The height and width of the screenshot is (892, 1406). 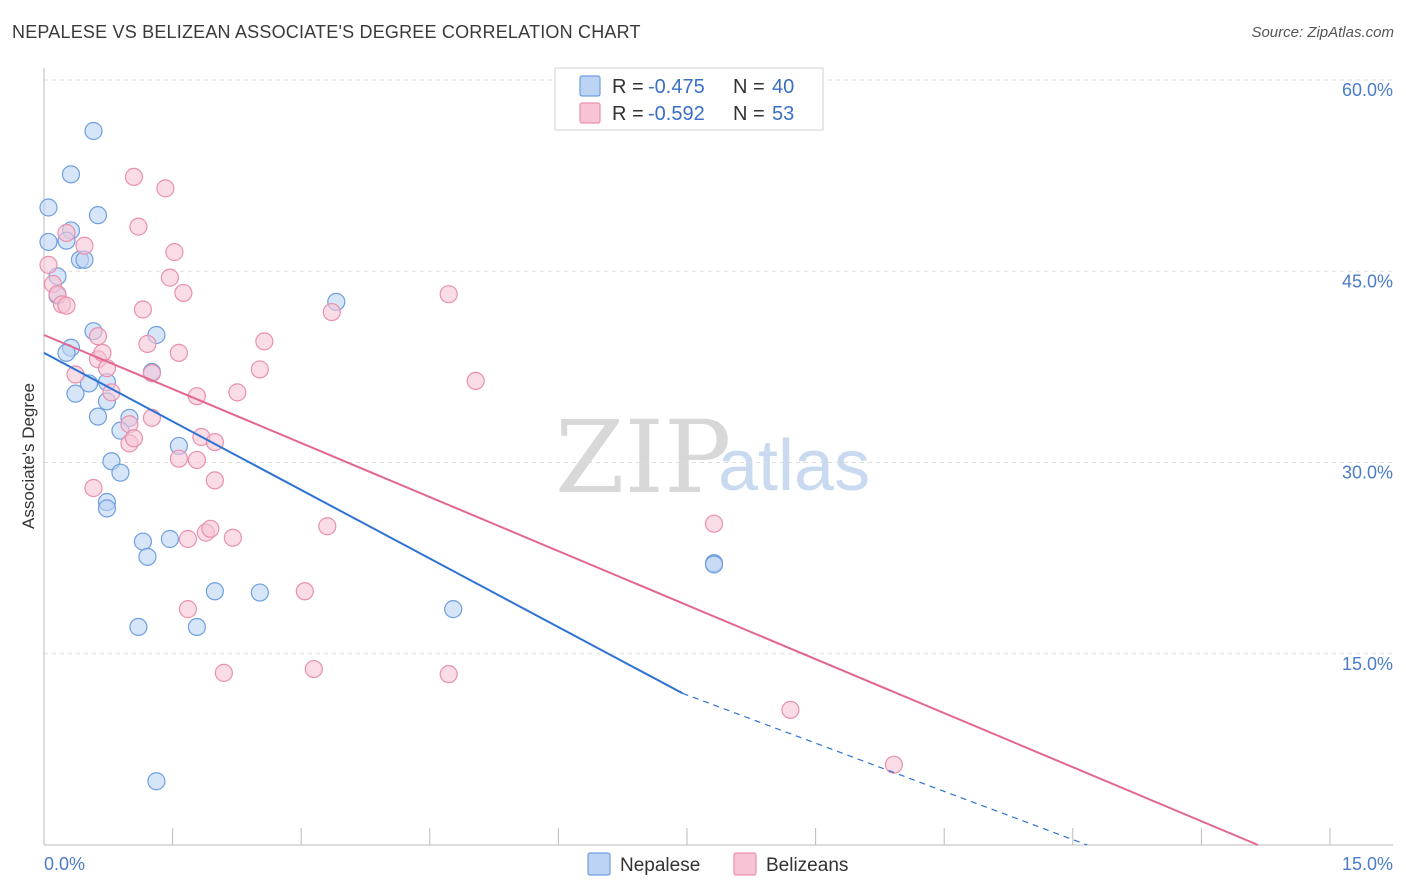 What do you see at coordinates (749, 87) in the screenshot?
I see `legend-n-label-1: N =` at bounding box center [749, 87].